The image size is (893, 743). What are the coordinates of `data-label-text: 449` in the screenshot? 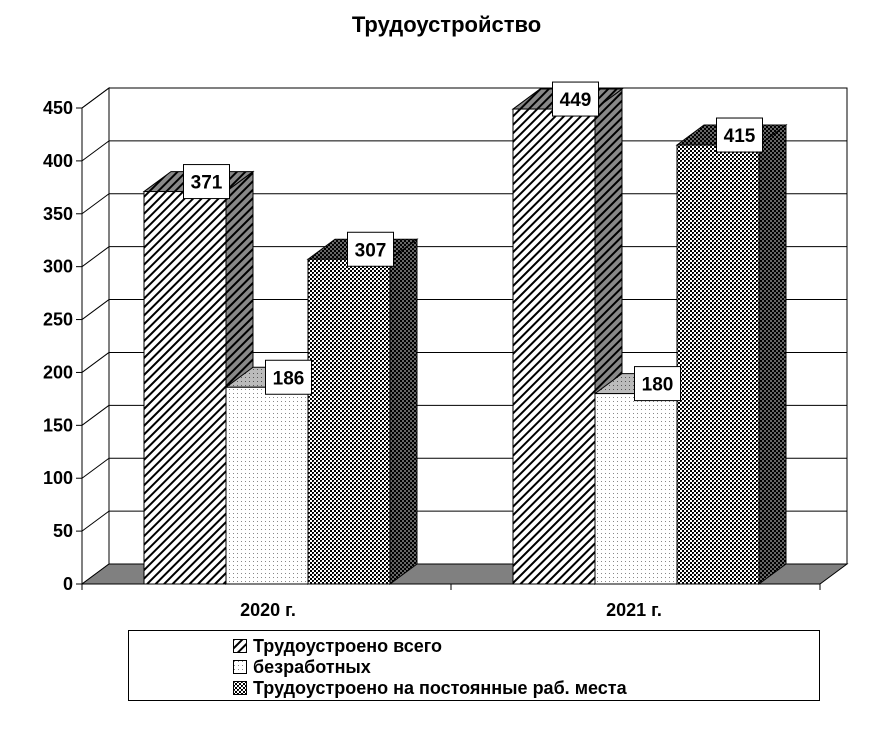 It's located at (576, 100).